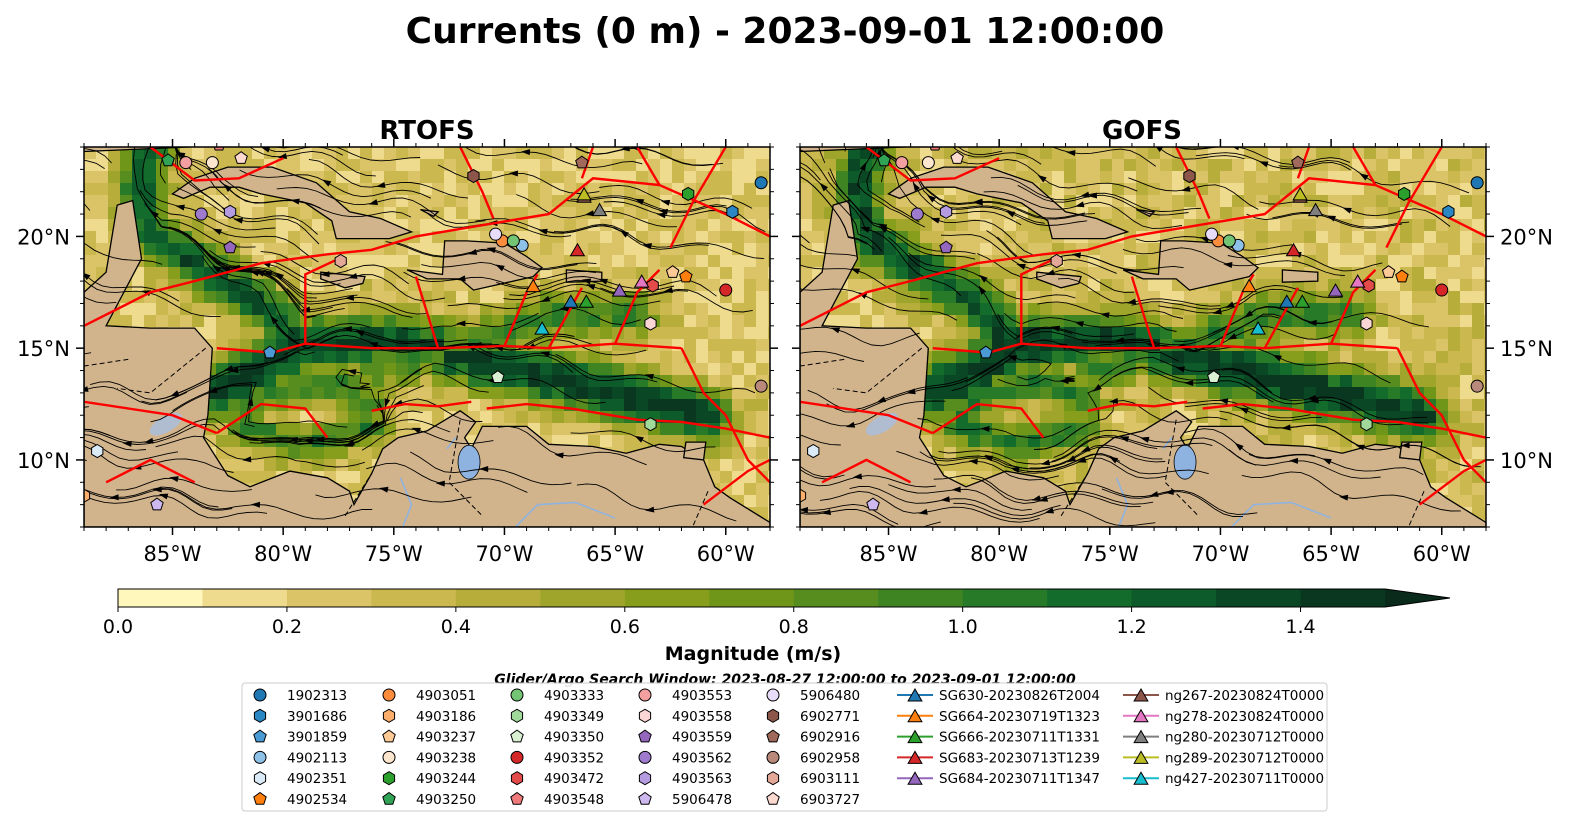 This screenshot has width=1577, height=829. What do you see at coordinates (753, 654) in the screenshot?
I see `colorbar-label: Magnitude (m/s)` at bounding box center [753, 654].